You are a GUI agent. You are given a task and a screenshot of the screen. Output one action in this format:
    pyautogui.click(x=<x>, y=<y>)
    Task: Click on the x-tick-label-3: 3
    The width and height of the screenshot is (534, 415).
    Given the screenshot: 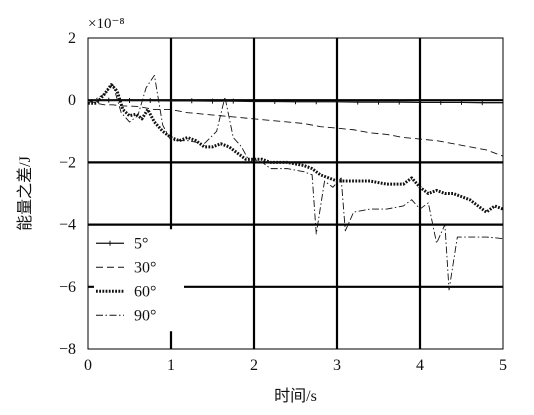 What is the action you would take?
    pyautogui.click(x=337, y=365)
    